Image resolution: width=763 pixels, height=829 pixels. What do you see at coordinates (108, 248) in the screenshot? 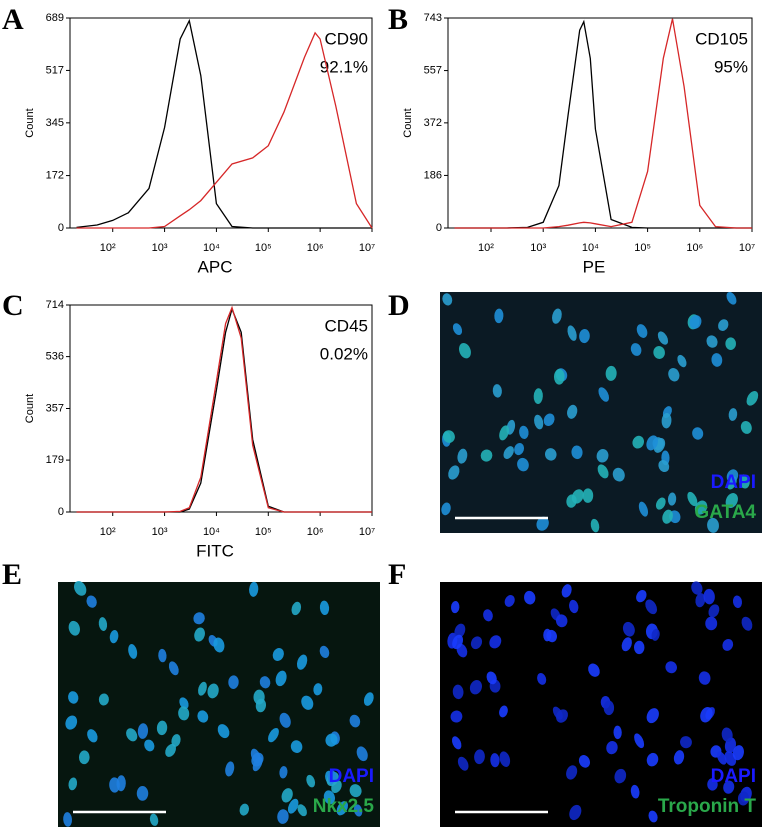
I see `x-tick-label: 10²` at bounding box center [108, 248].